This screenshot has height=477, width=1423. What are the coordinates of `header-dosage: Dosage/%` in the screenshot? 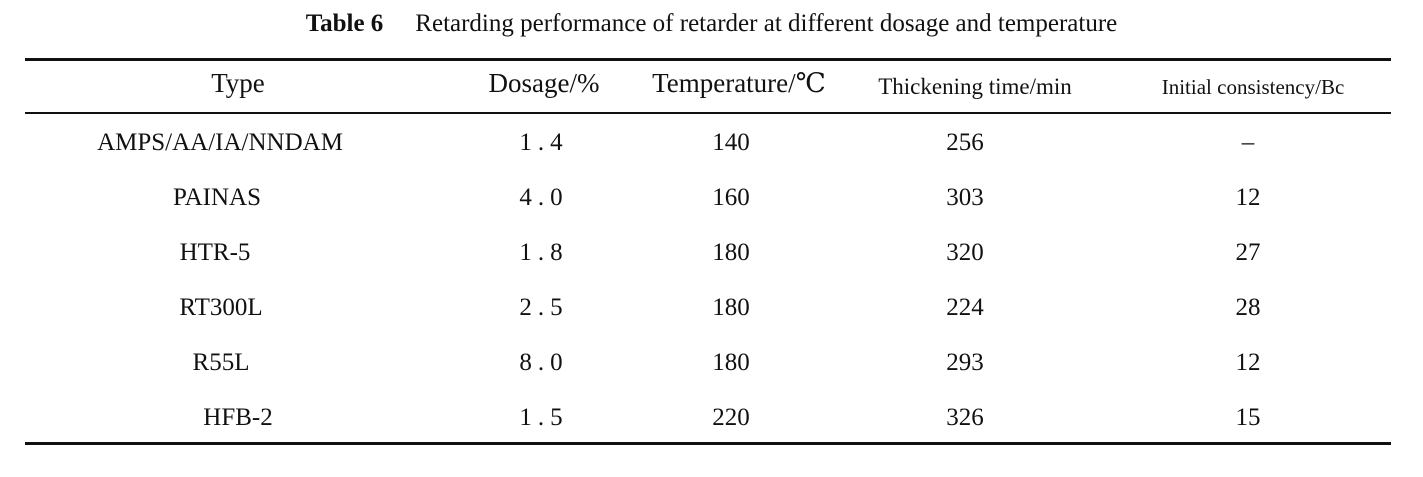 It's located at (544, 83).